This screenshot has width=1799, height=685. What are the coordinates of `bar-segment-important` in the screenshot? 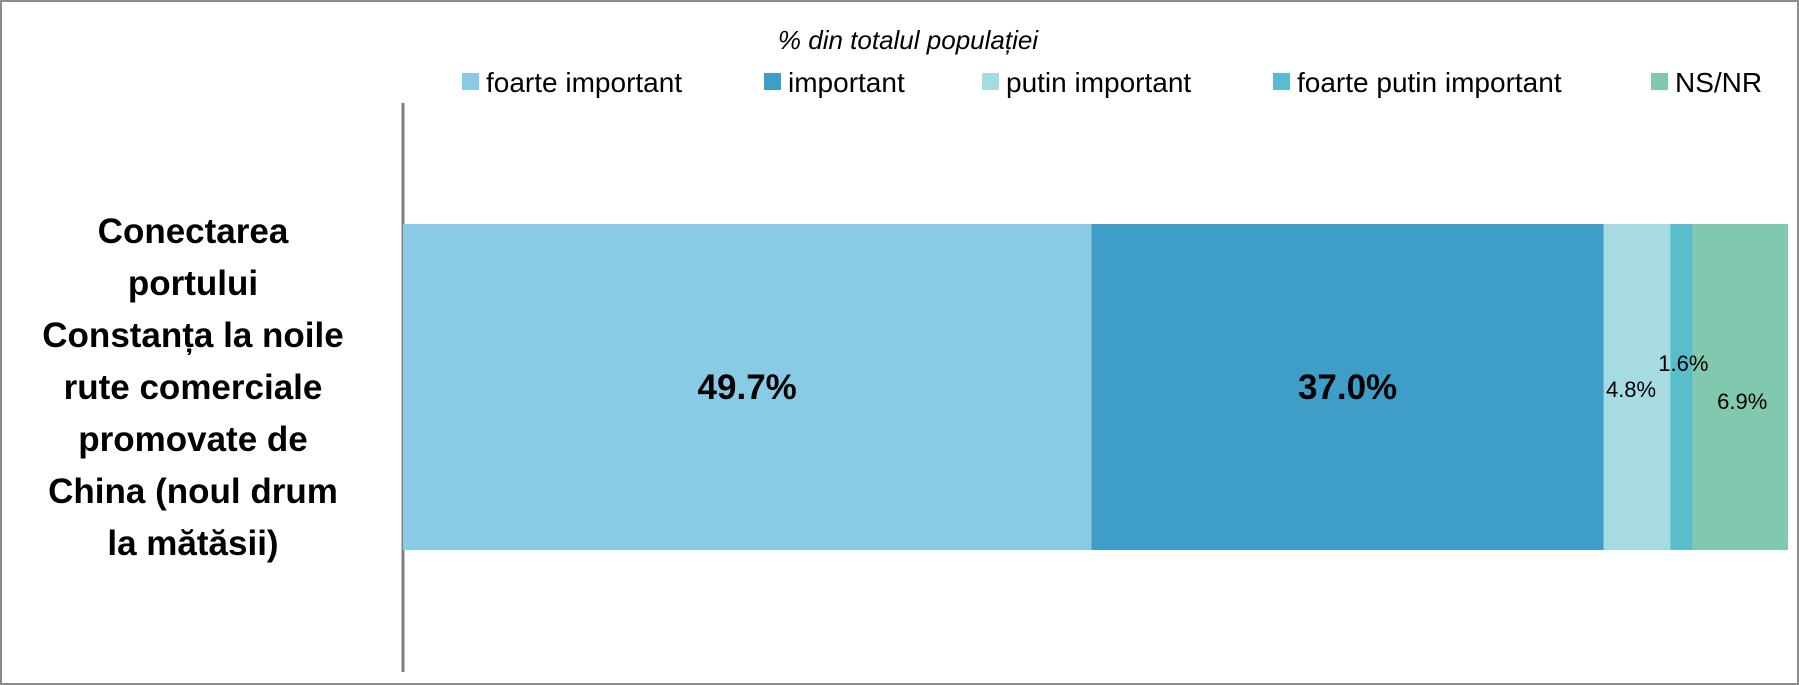 It's located at (1347, 387).